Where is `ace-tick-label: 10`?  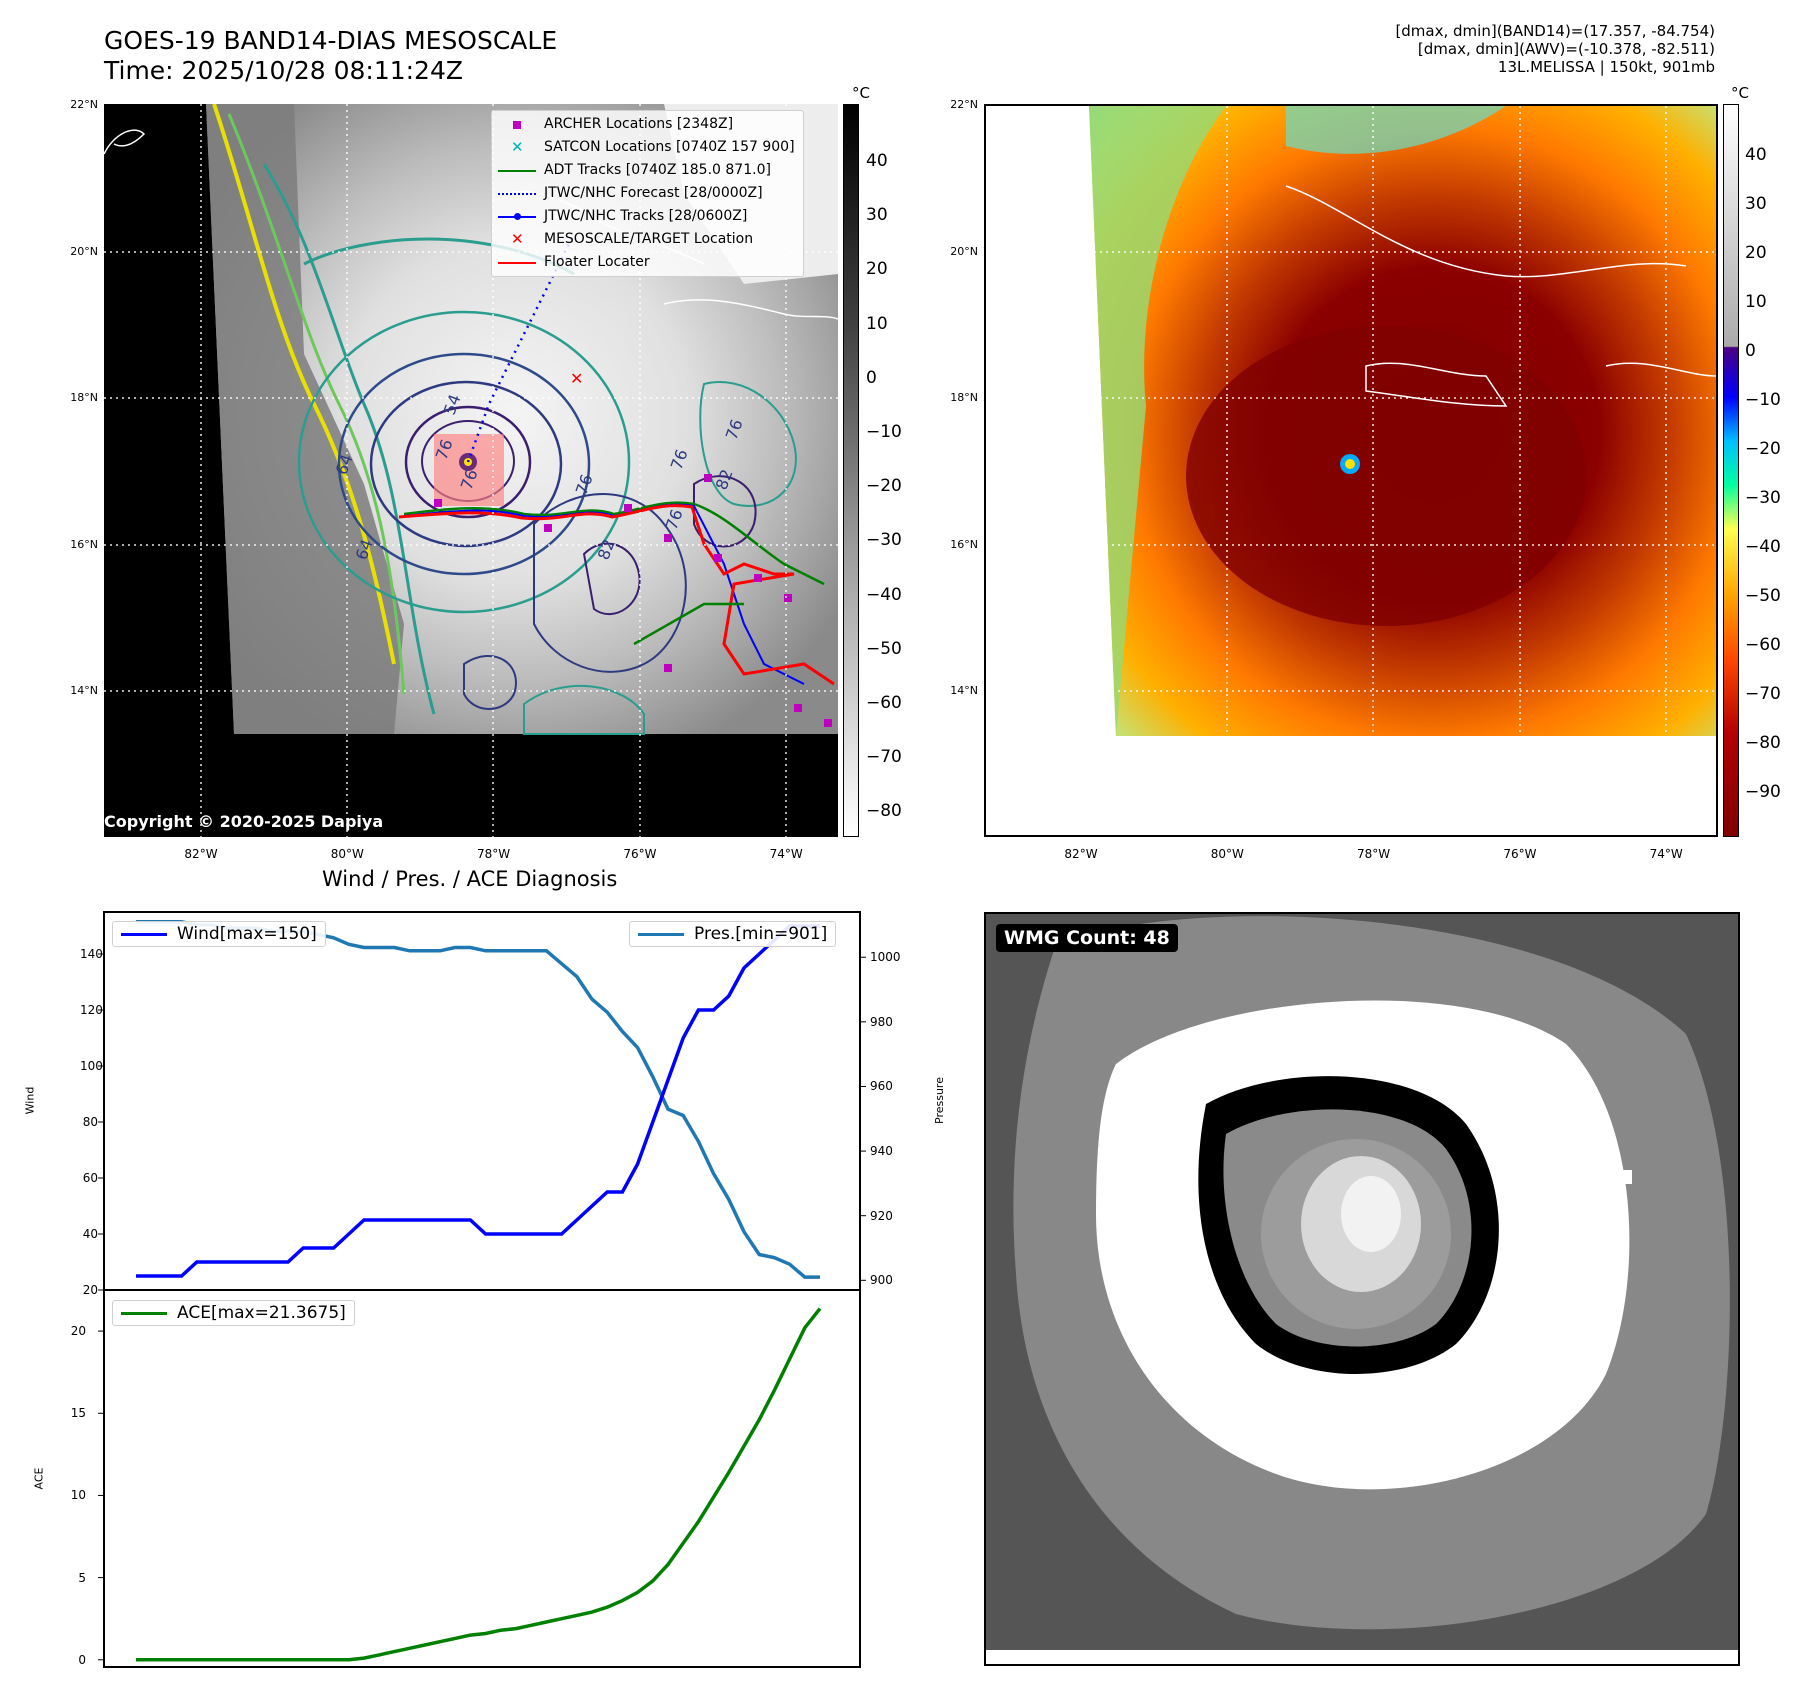 ace-tick-label: 10 is located at coordinates (78, 1495).